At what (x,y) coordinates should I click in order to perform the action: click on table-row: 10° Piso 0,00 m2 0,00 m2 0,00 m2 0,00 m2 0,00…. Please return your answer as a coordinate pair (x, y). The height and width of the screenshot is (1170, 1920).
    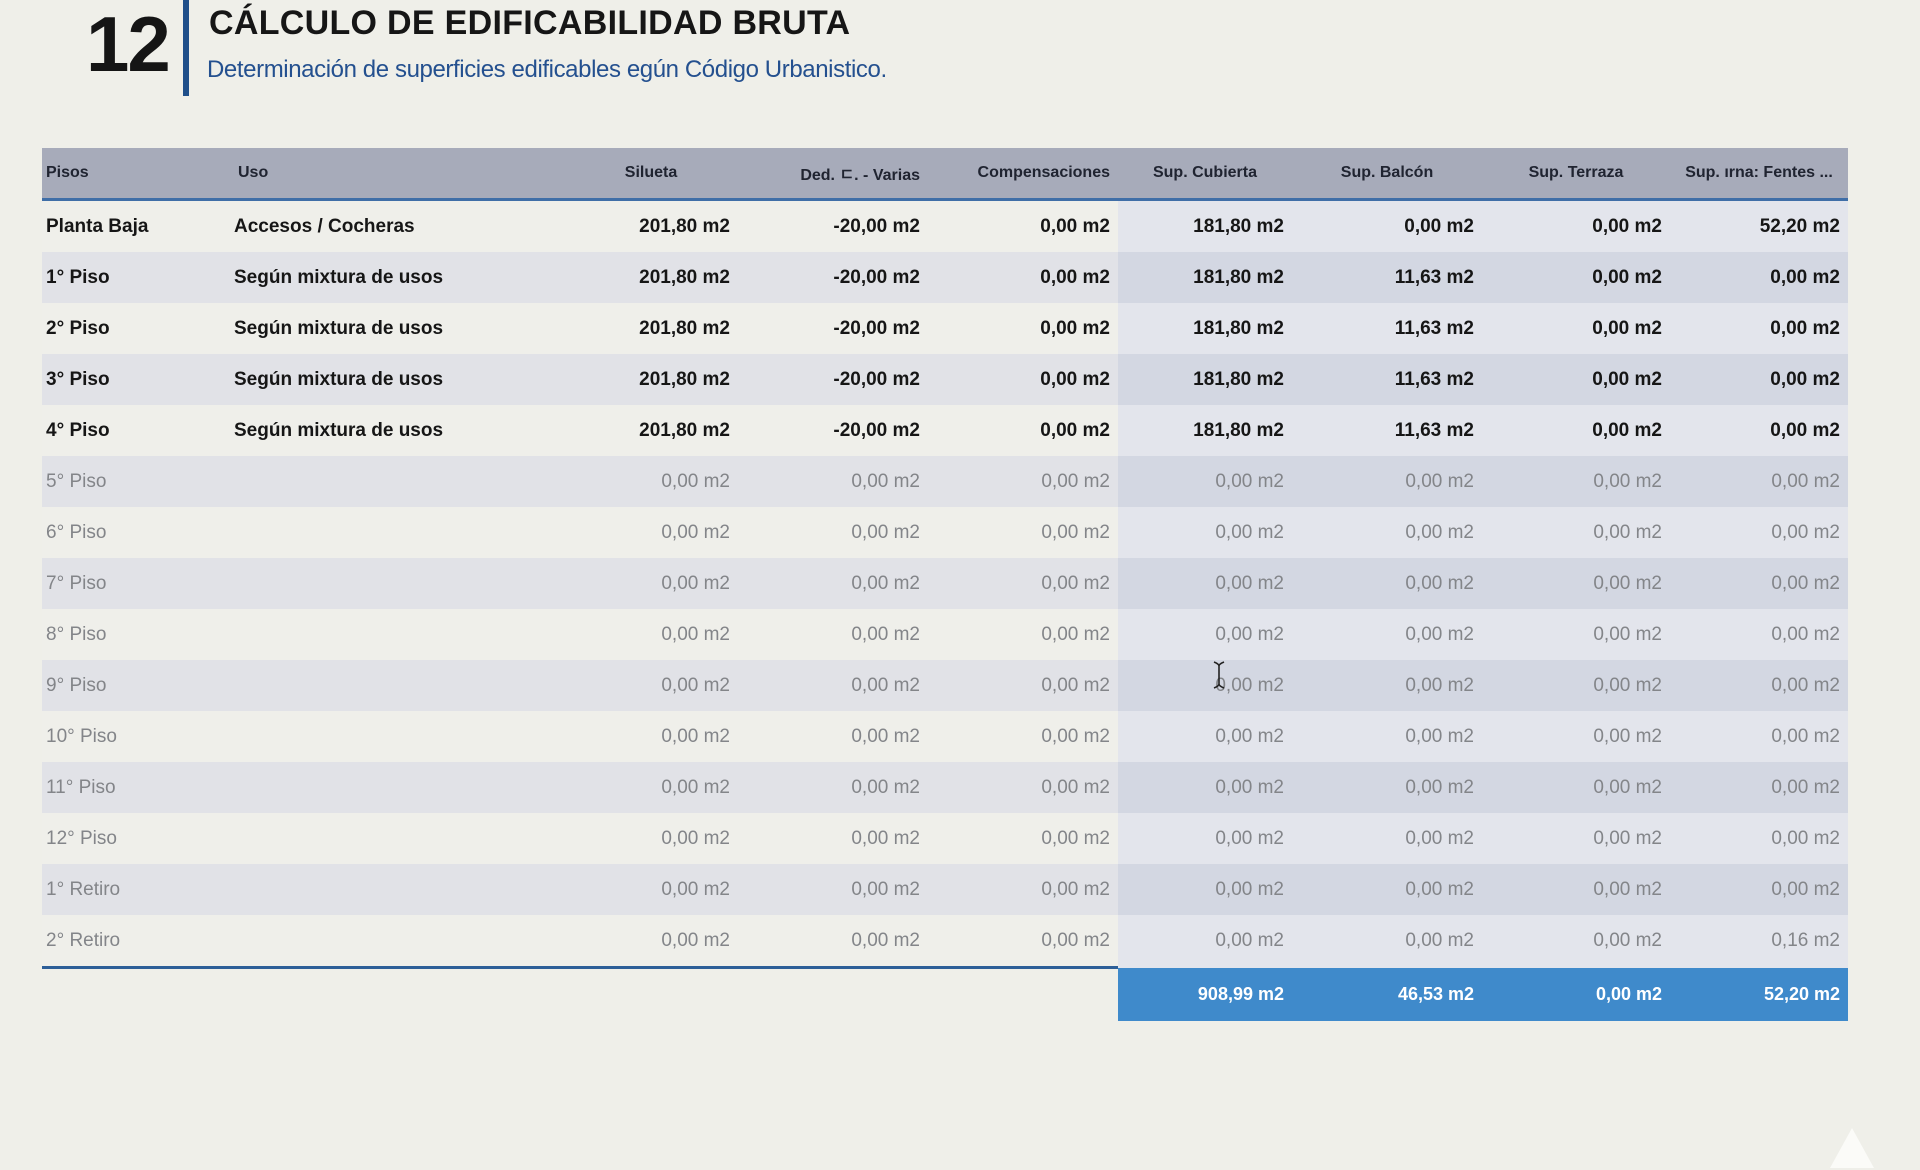
    Looking at the image, I should click on (945, 736).